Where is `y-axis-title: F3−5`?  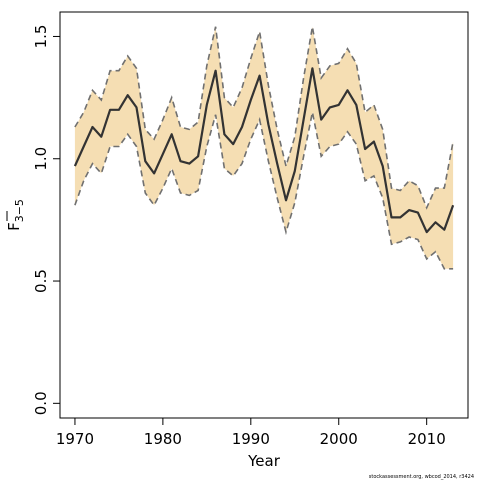 y-axis-title: F3−5 is located at coordinates (15, 215).